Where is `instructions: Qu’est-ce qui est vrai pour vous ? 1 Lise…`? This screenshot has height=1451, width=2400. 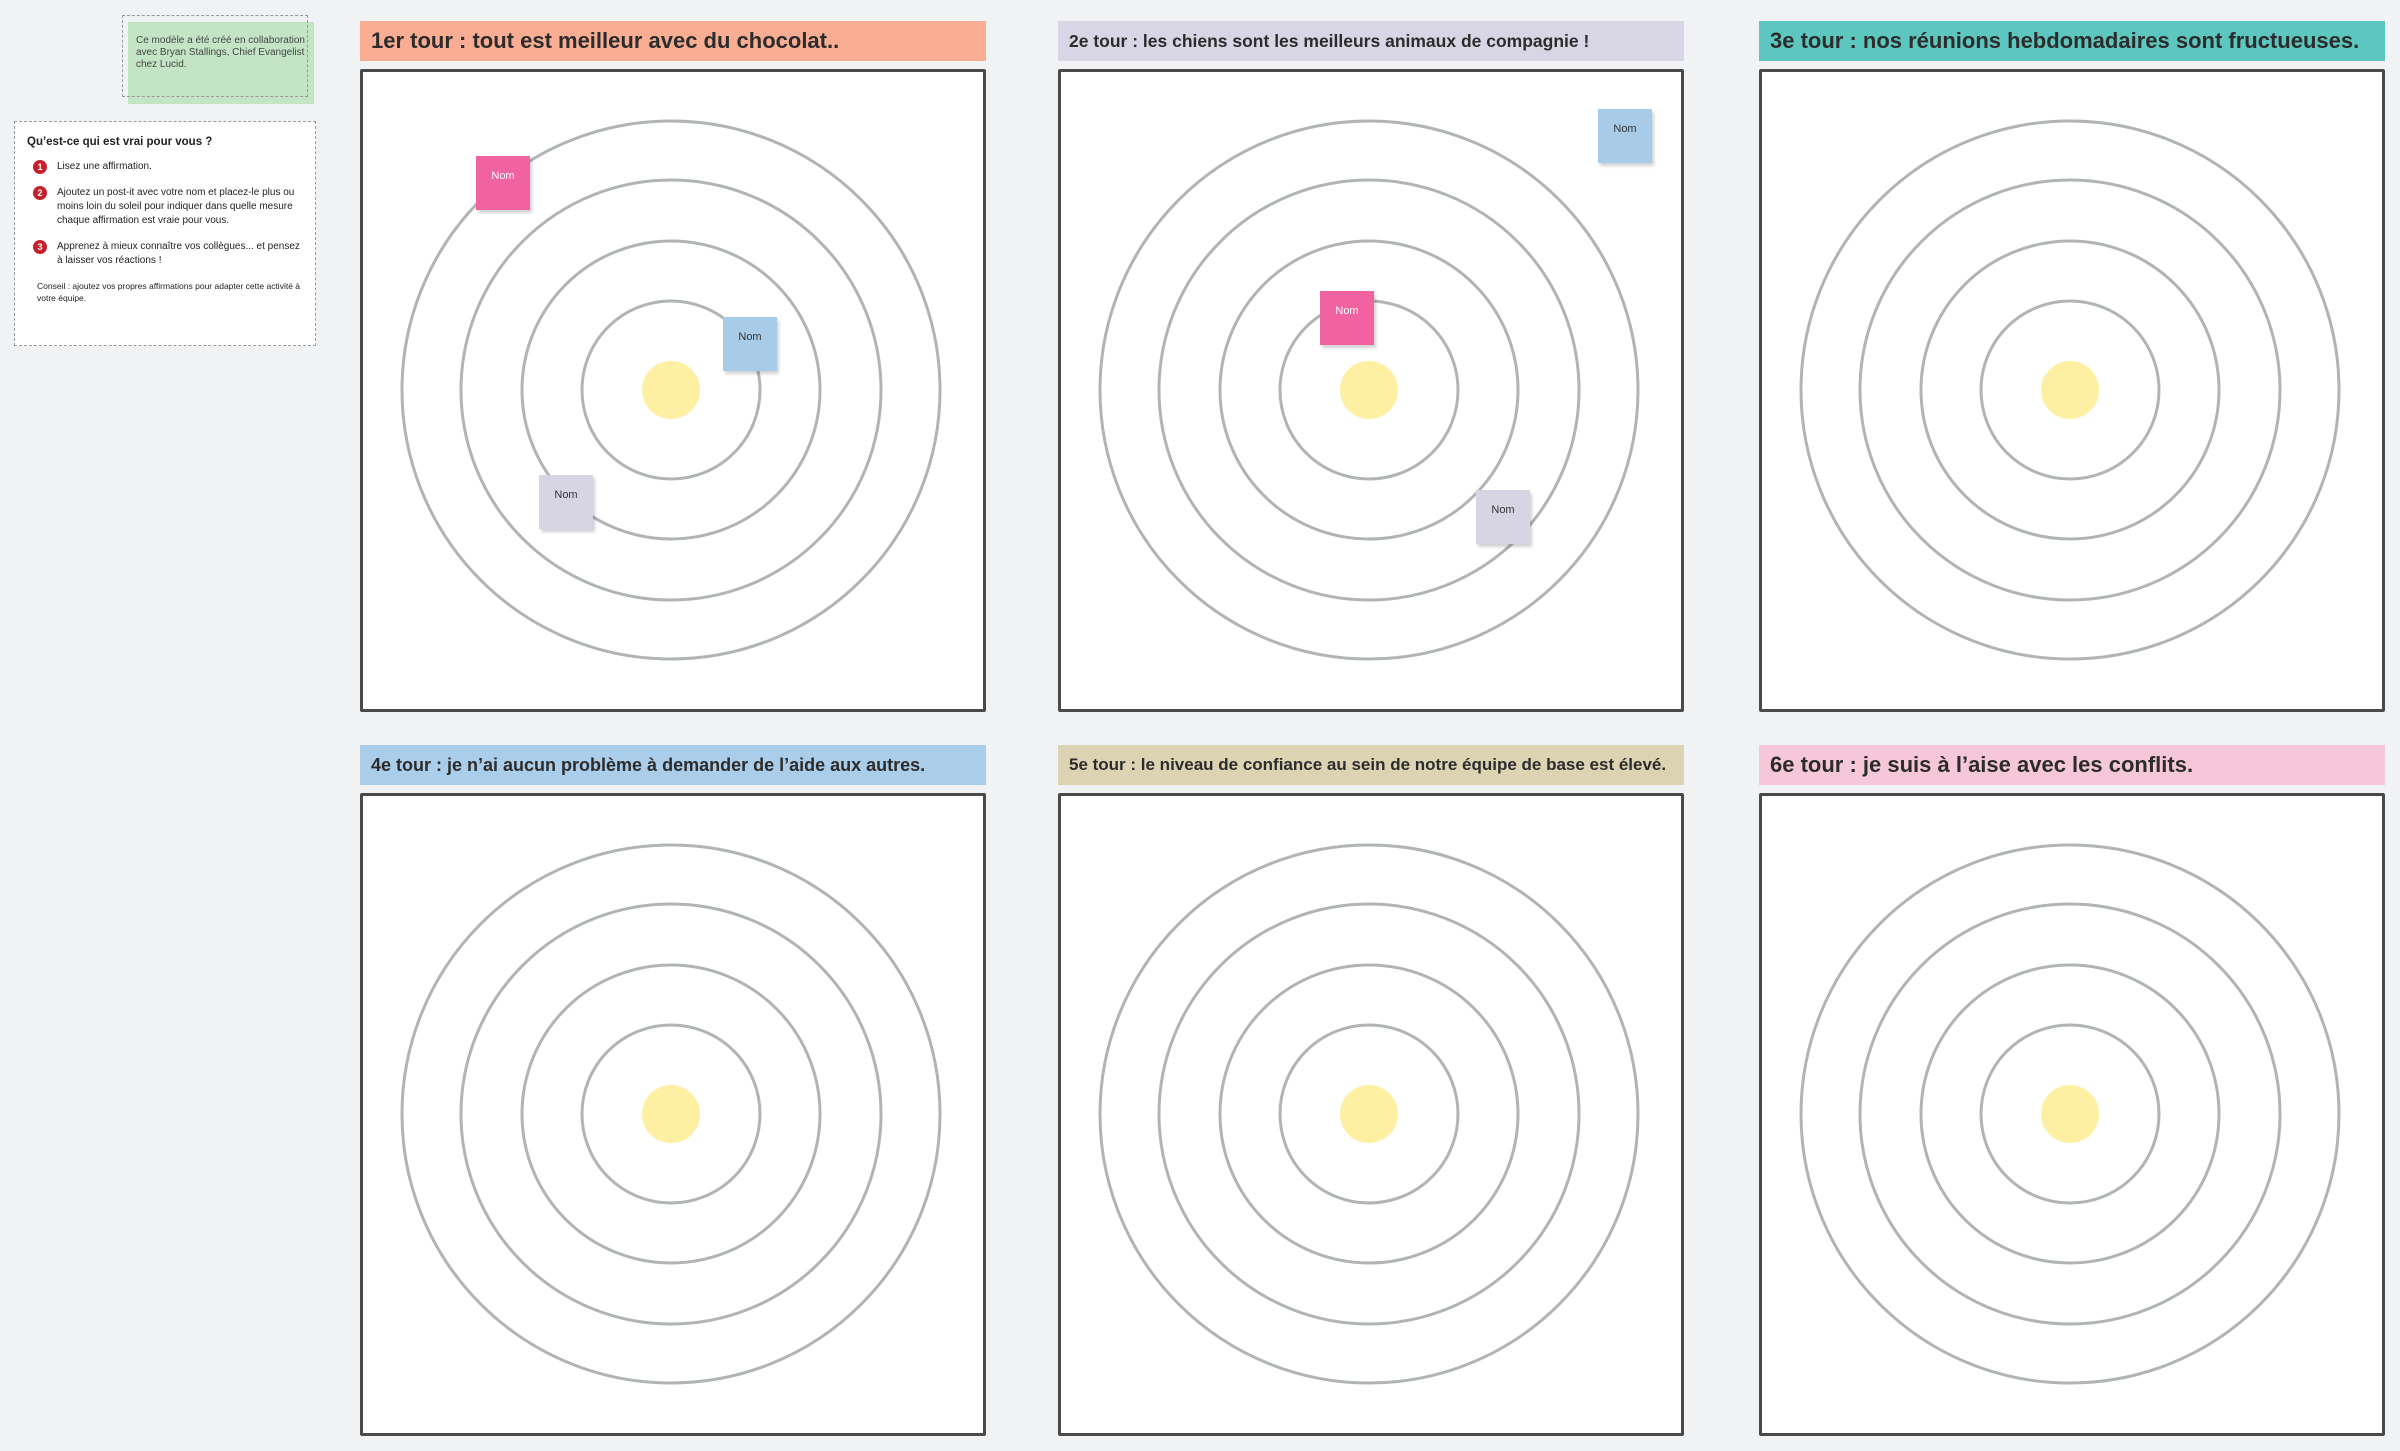
instructions: Qu’est-ce qui est vrai pour vous ? 1 Lise… is located at coordinates (165, 233).